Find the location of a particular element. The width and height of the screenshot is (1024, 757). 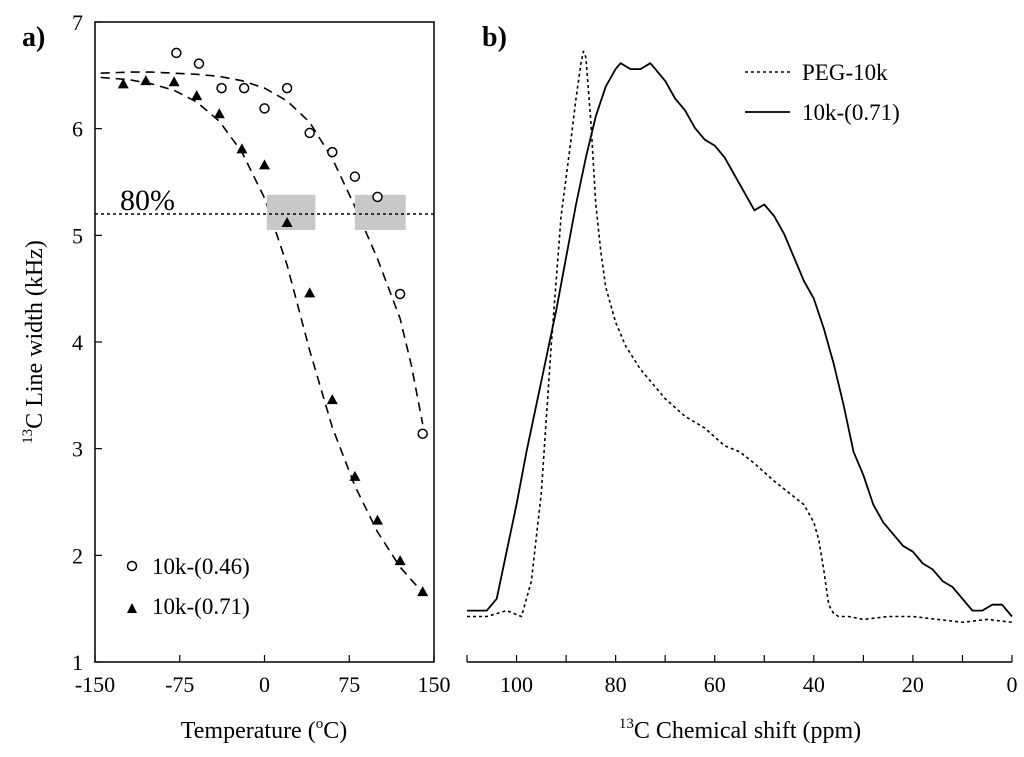

y-tick-label: 7 is located at coordinates (77, 22).